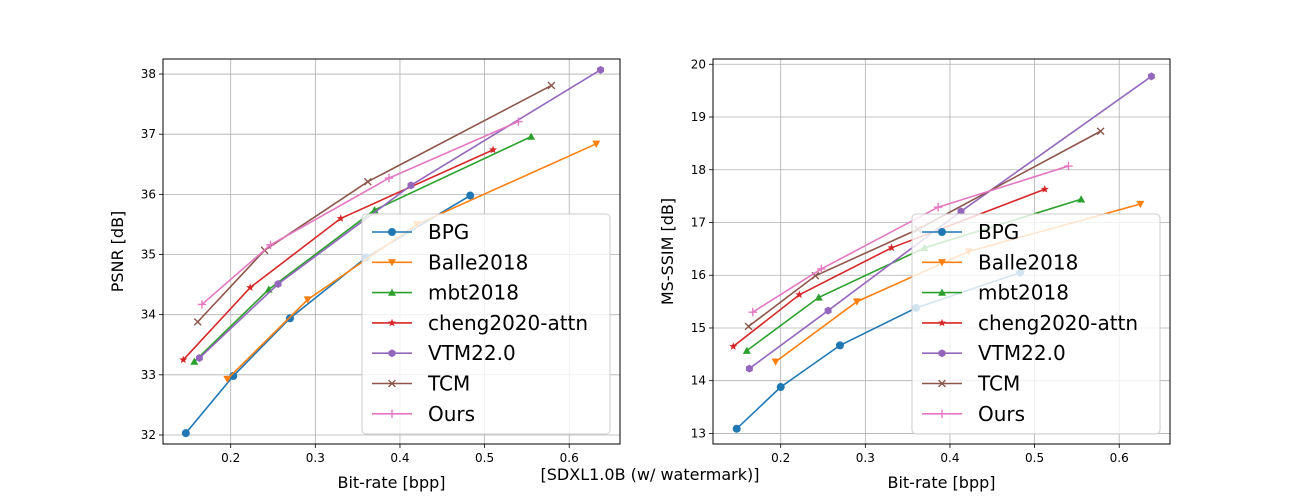 The image size is (1300, 500). What do you see at coordinates (780, 458) in the screenshot?
I see `ms-ssim-x-tick-label: 0.2` at bounding box center [780, 458].